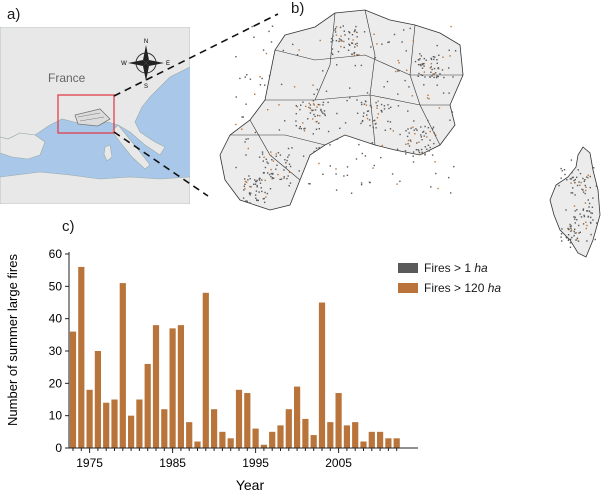 This screenshot has width=603, height=494. I want to click on bar-1993, so click(239, 418).